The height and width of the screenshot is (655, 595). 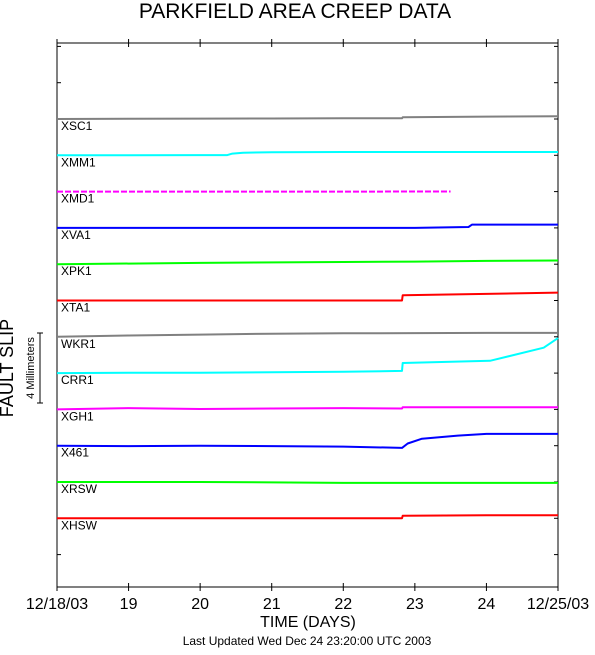 I want to click on series-label-xhsw: XHSW, so click(x=79, y=525).